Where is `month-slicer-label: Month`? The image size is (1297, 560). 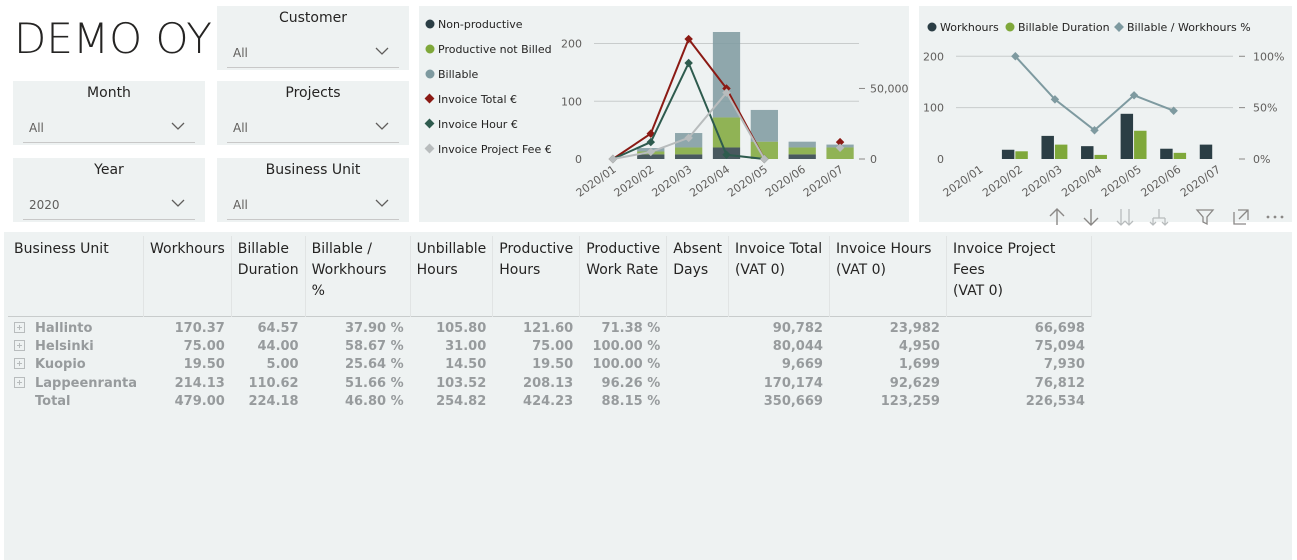 month-slicer-label: Month is located at coordinates (109, 93).